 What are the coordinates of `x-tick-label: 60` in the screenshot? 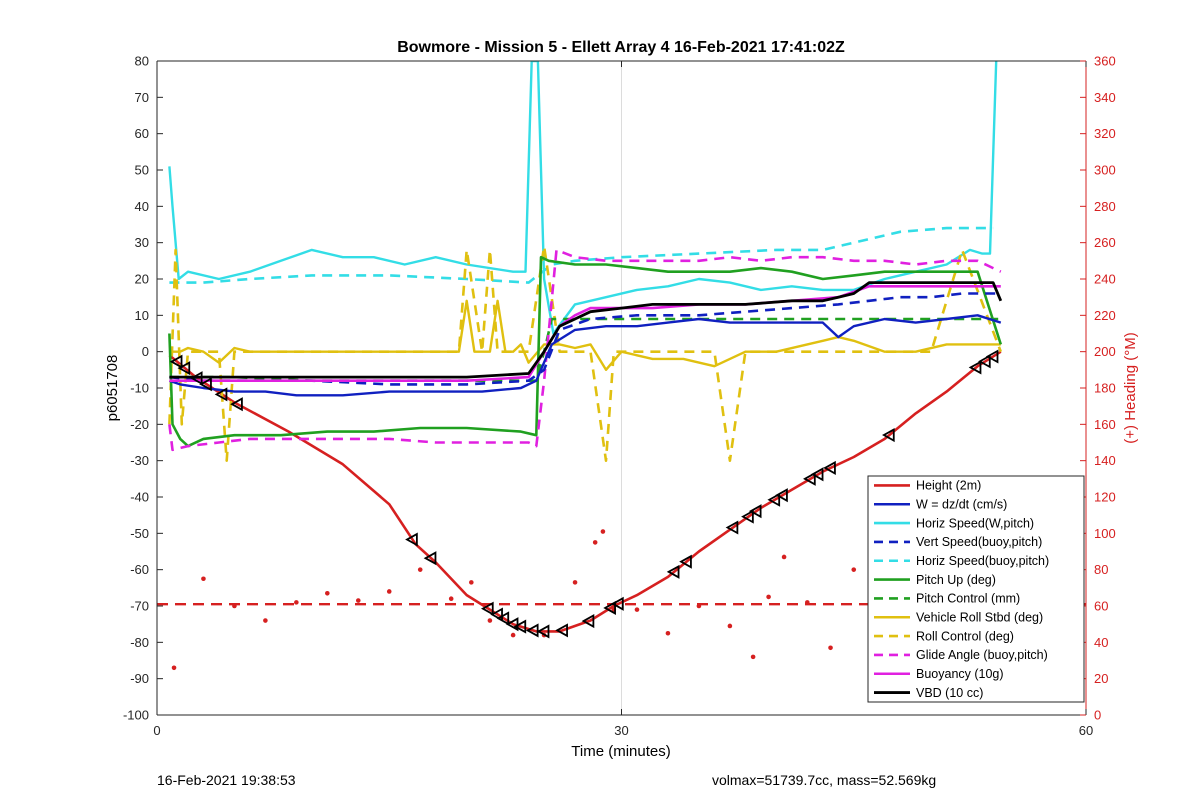 It's located at (1086, 730).